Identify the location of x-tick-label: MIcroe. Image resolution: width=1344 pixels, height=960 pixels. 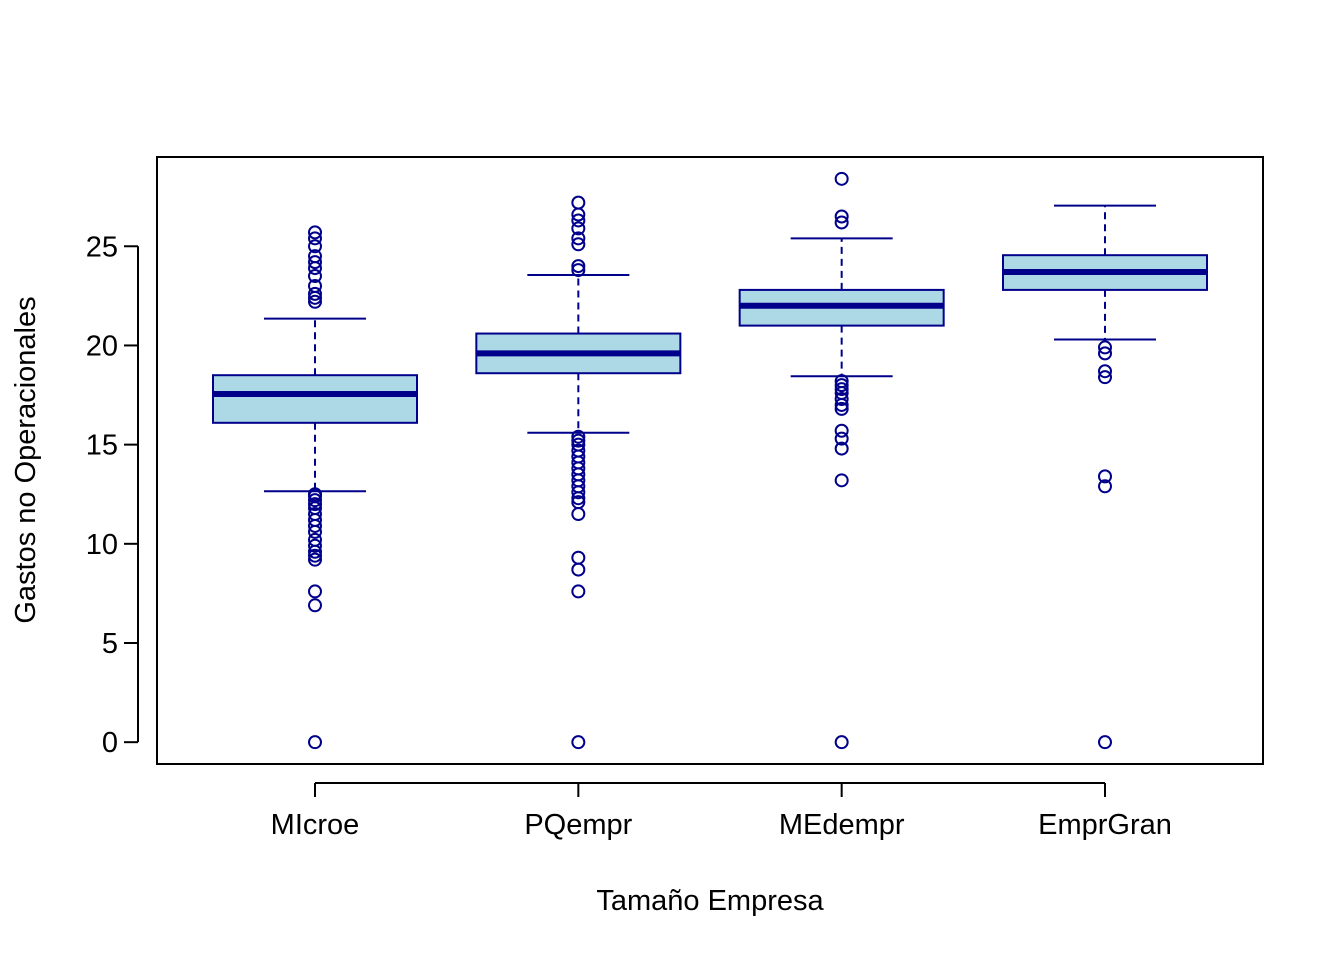
(315, 825).